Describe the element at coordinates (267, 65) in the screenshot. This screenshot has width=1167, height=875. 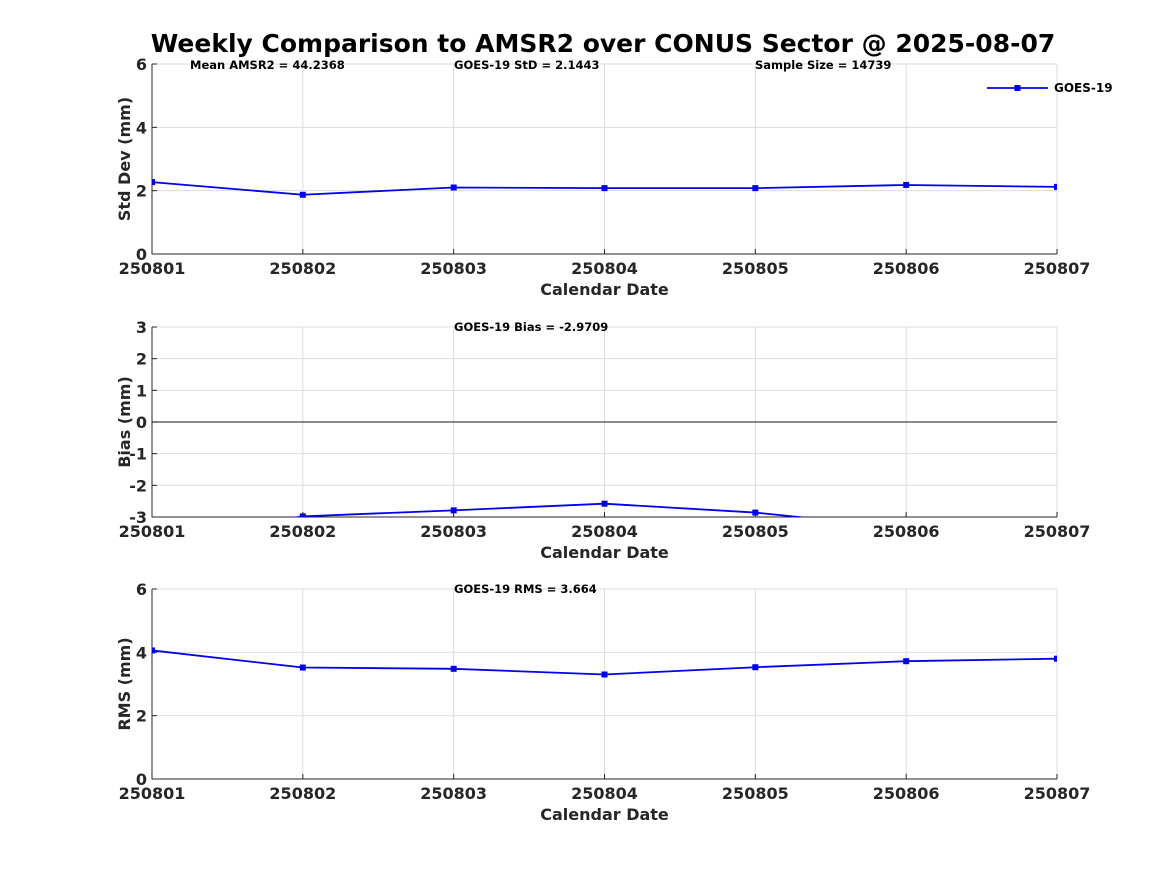
I see `annotation: Mean AMSR2 = 44.2368` at that location.